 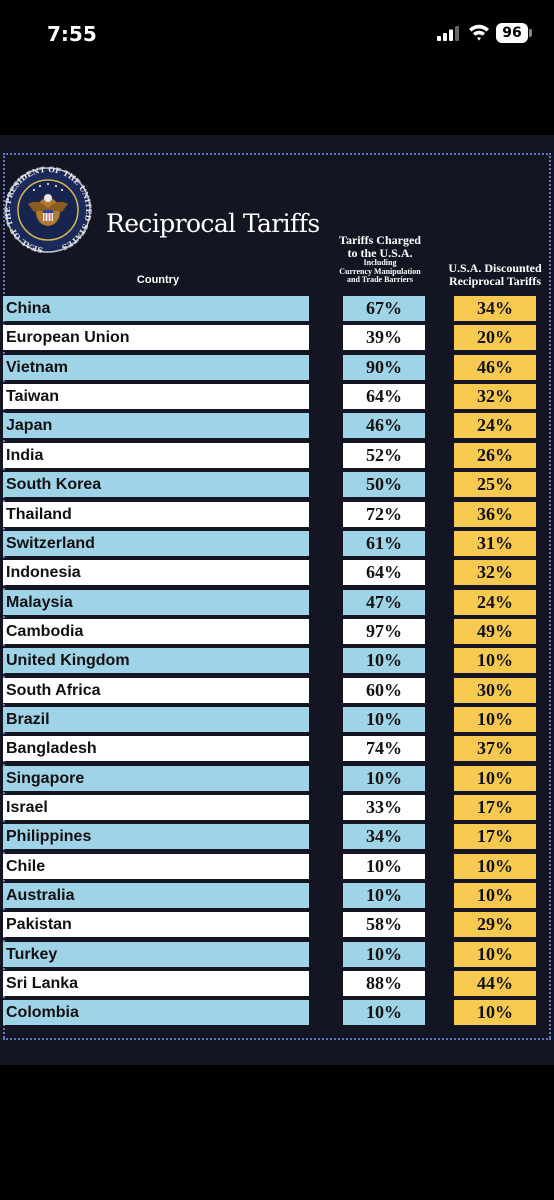 I want to click on tariff-charged-cell: 97%, so click(x=384, y=631).